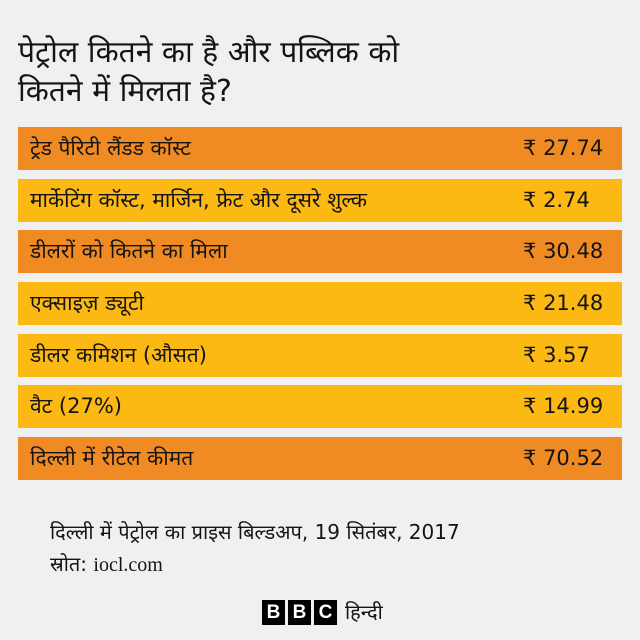  Describe the element at coordinates (76, 406) in the screenshot. I see `row-label: वैट (27%)` at that location.